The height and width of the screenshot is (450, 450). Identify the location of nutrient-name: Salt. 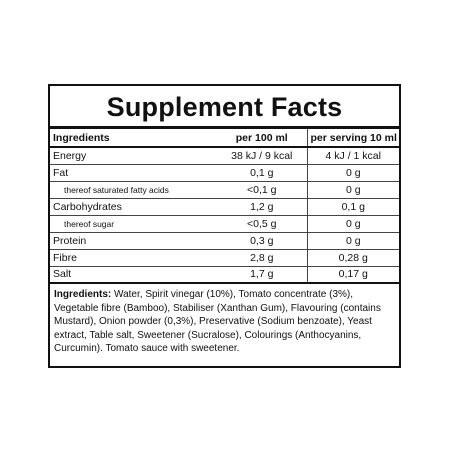
(133, 275).